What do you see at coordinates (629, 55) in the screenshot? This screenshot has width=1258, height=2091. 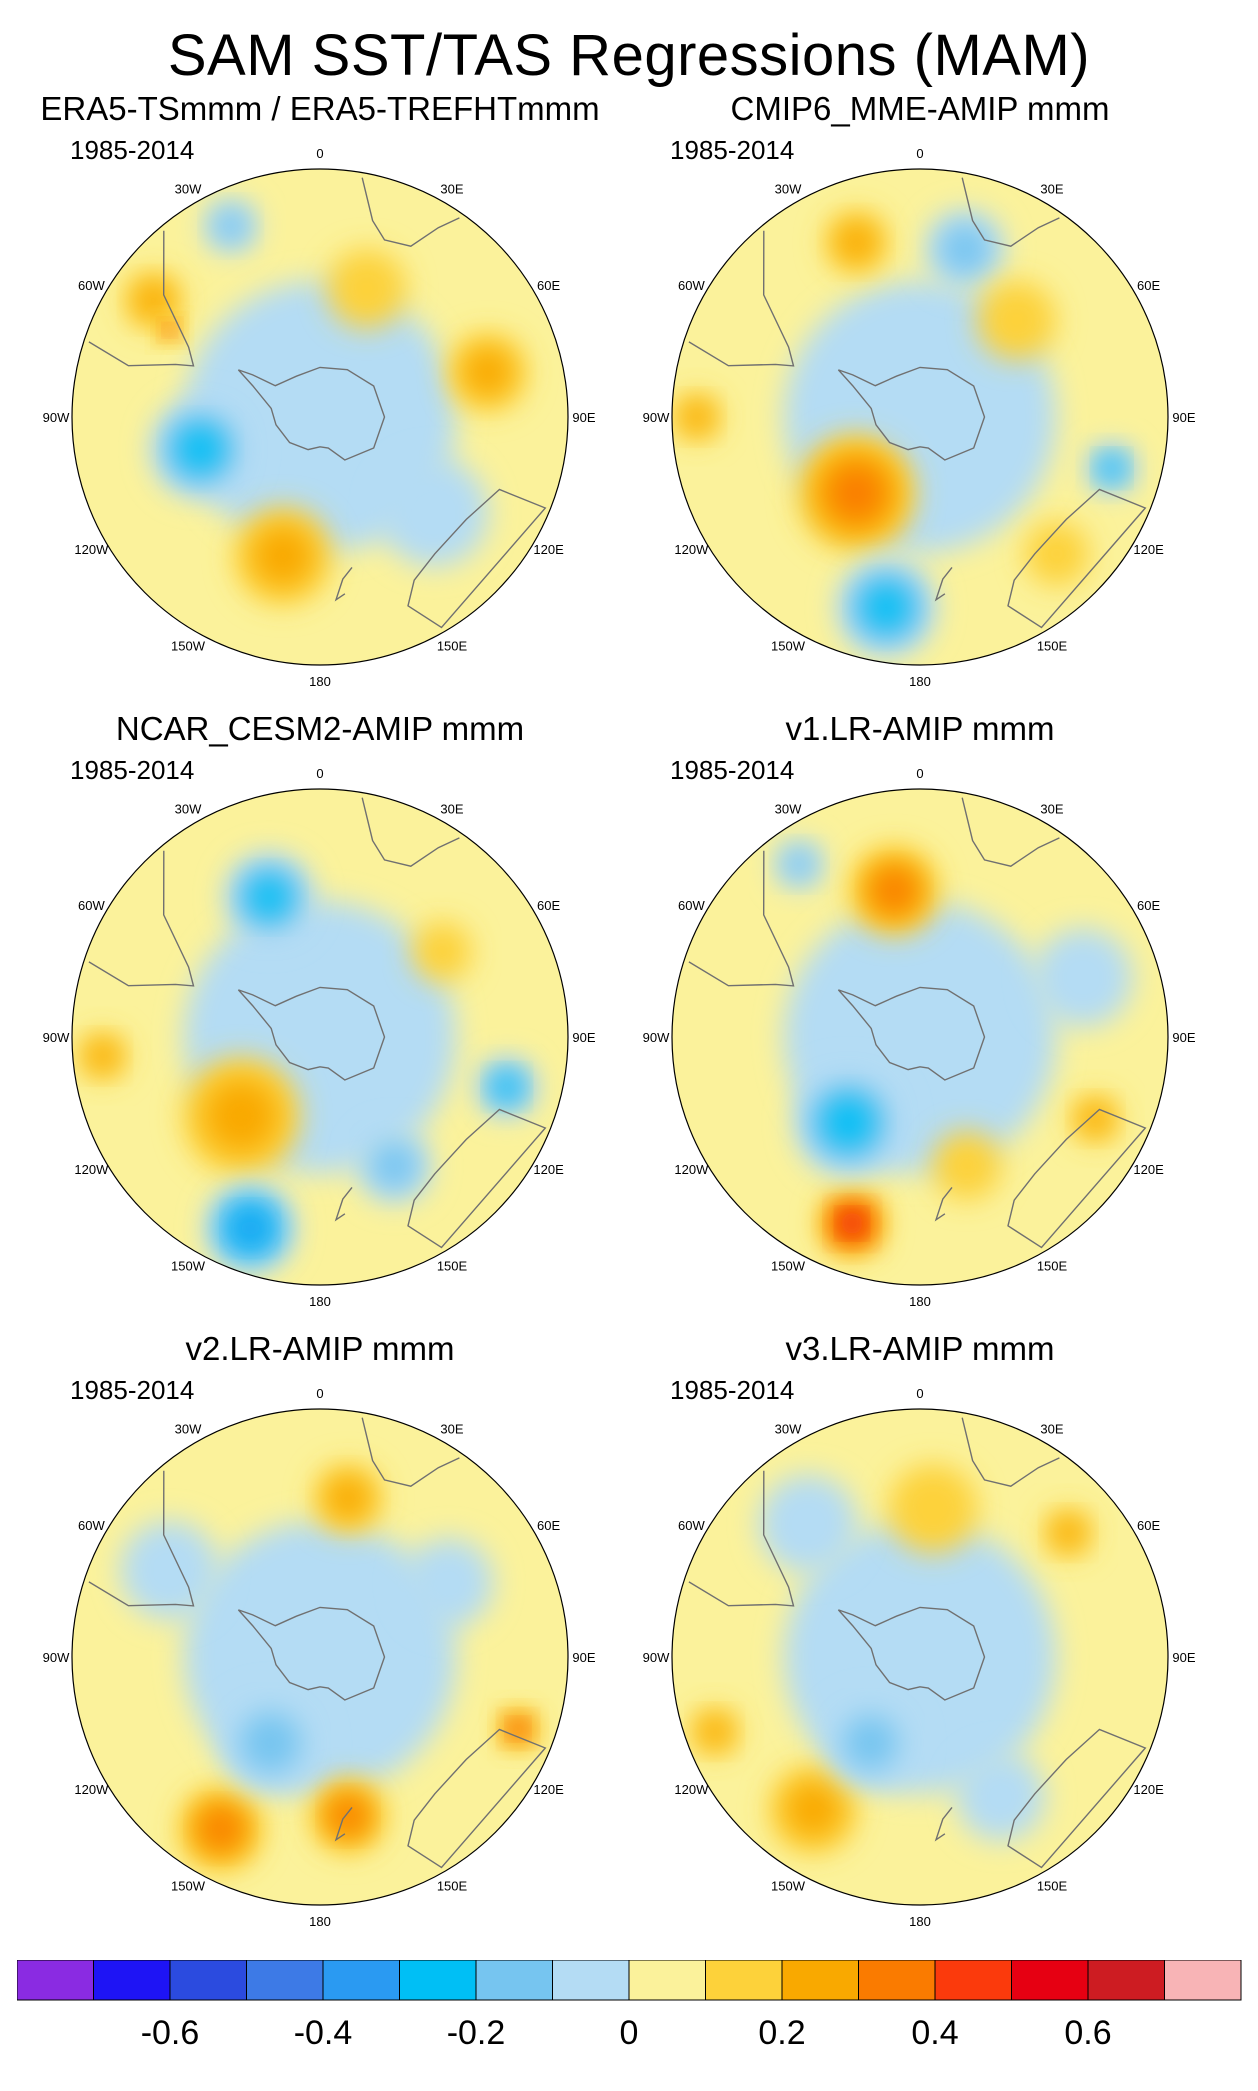 I see `figure-title: SAM SST/TAS Regressions (MAM)` at bounding box center [629, 55].